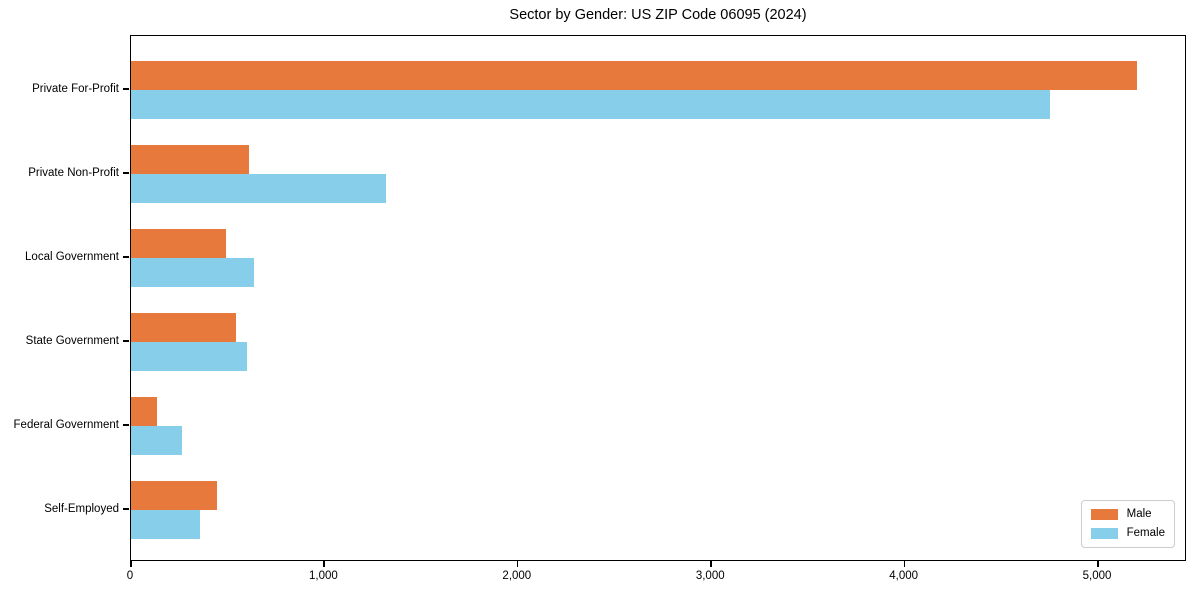  Describe the element at coordinates (192, 272) in the screenshot. I see `bar-local-government-female` at that location.